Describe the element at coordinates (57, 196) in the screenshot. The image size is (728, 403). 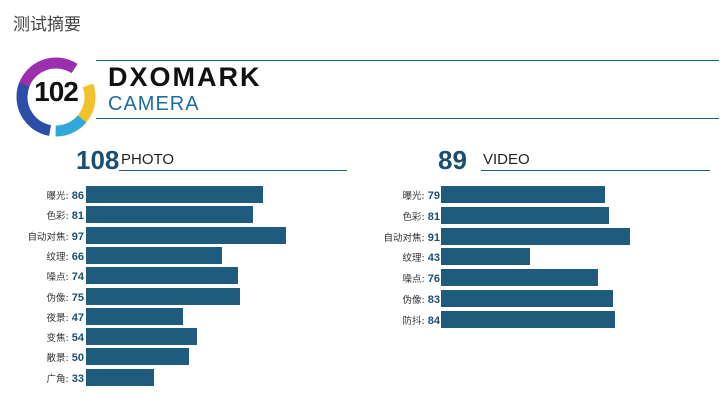
I see `photo-category-label: 曝光:` at that location.